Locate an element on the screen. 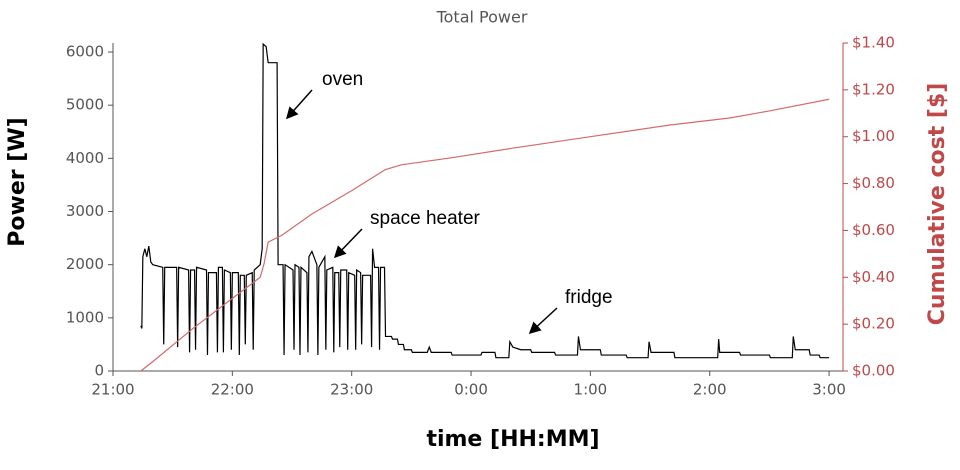 This screenshot has height=470, width=960. y-tick-label: 6000 is located at coordinates (85, 52).